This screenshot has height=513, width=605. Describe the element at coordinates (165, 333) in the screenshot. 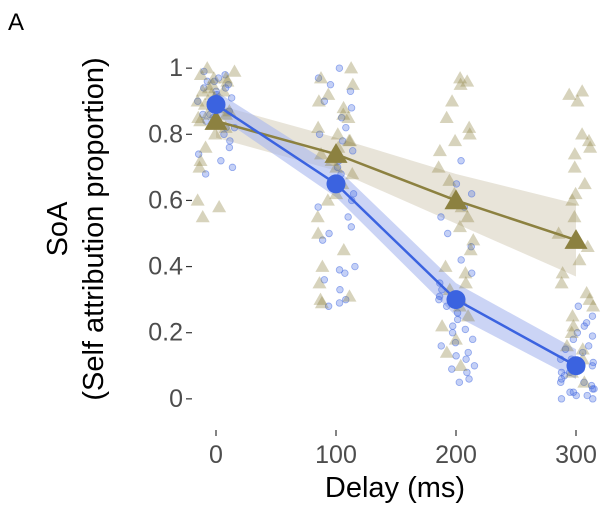

I see `y-tick-label: 0.2` at that location.